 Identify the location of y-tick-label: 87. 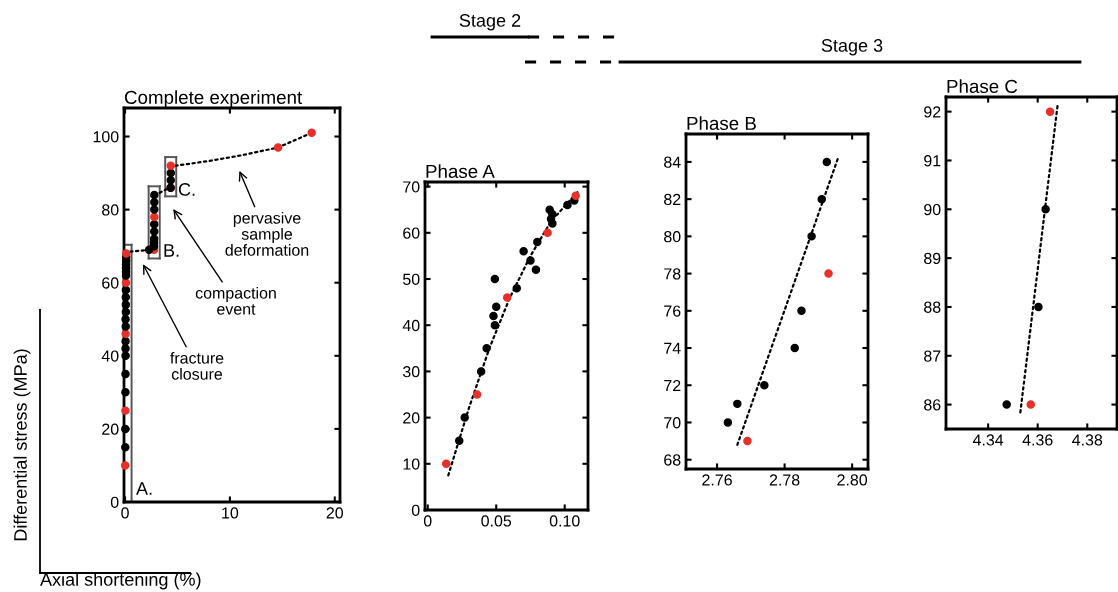
(932, 356).